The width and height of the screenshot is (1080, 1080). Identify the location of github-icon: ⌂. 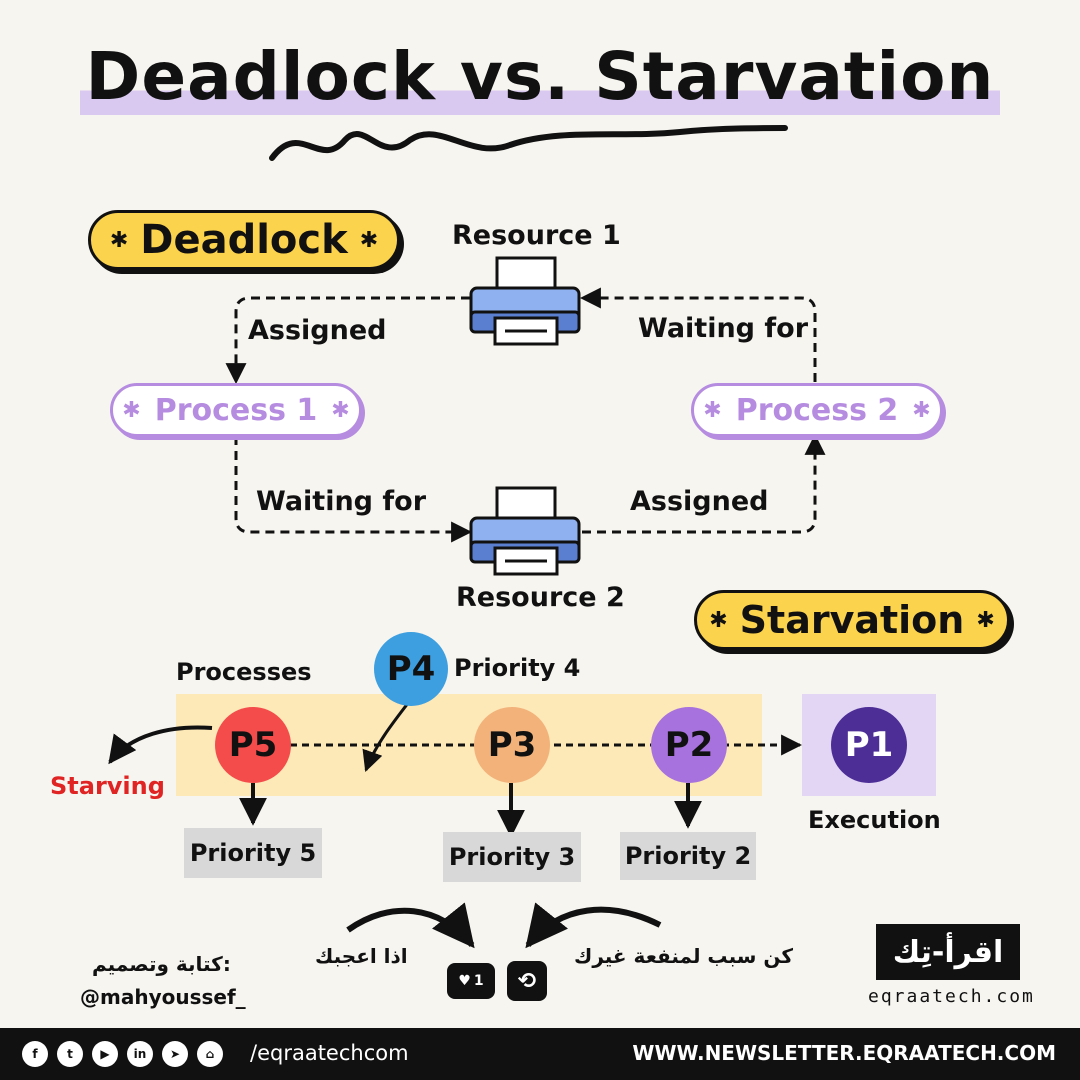
(210, 1054).